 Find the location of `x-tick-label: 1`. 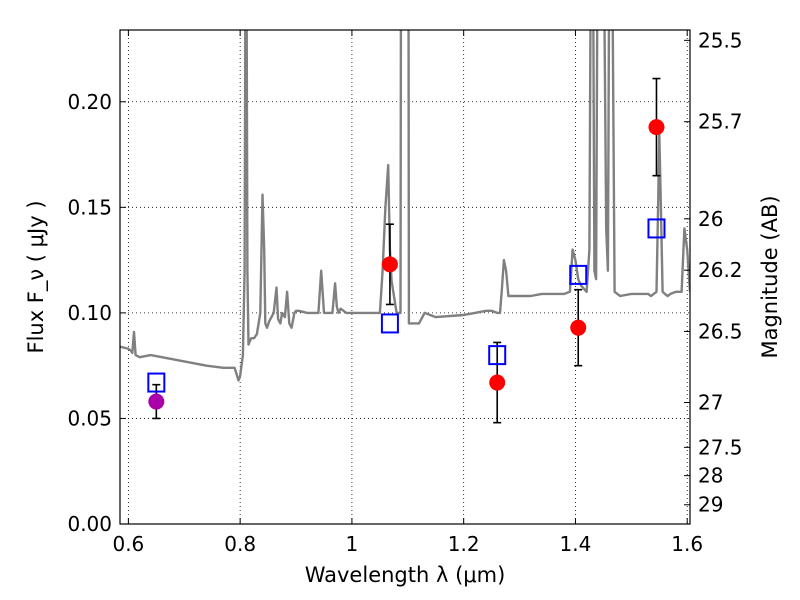

x-tick-label: 1 is located at coordinates (352, 544).